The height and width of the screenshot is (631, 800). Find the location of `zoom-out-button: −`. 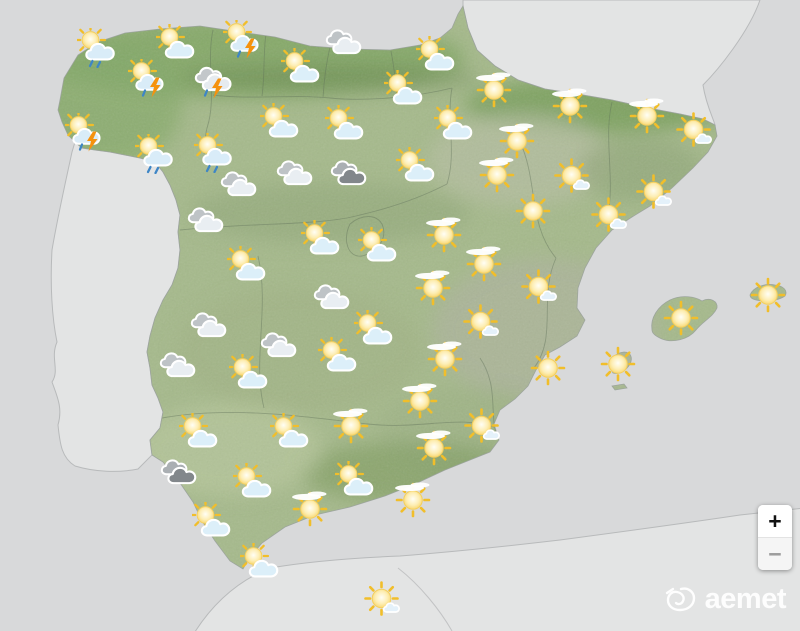

zoom-out-button: − is located at coordinates (775, 553).